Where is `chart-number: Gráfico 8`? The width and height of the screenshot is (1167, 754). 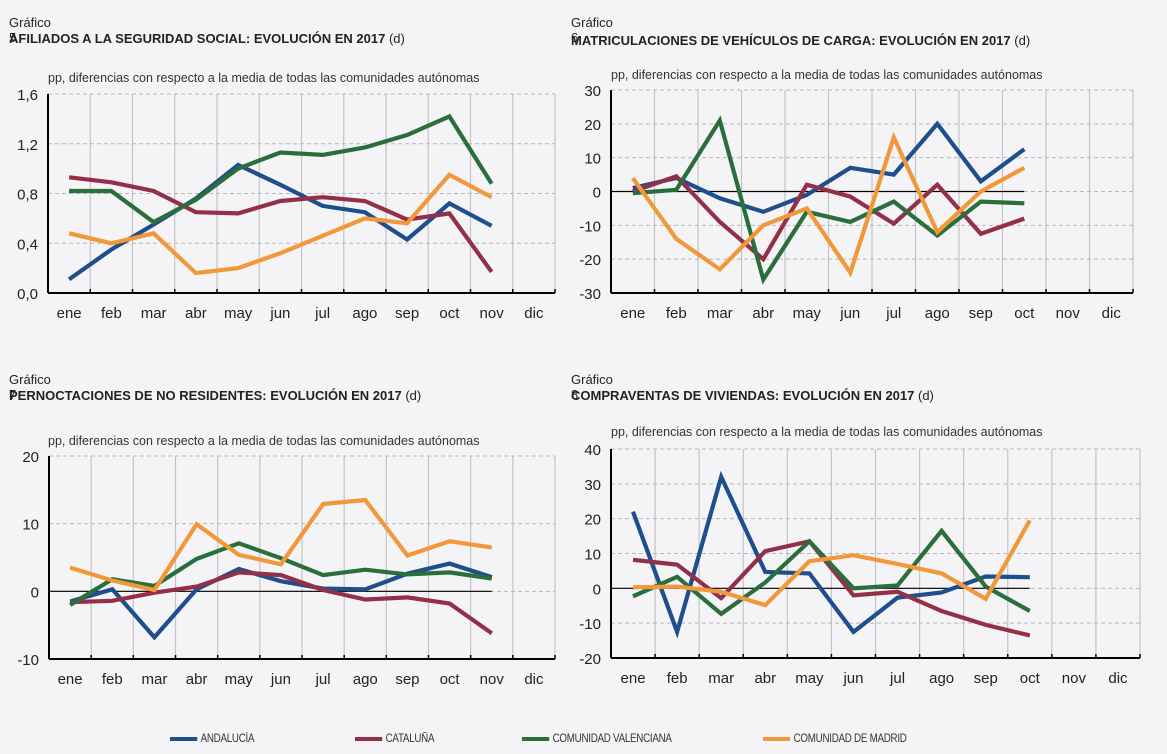 chart-number: Gráfico 8 is located at coordinates (592, 387).